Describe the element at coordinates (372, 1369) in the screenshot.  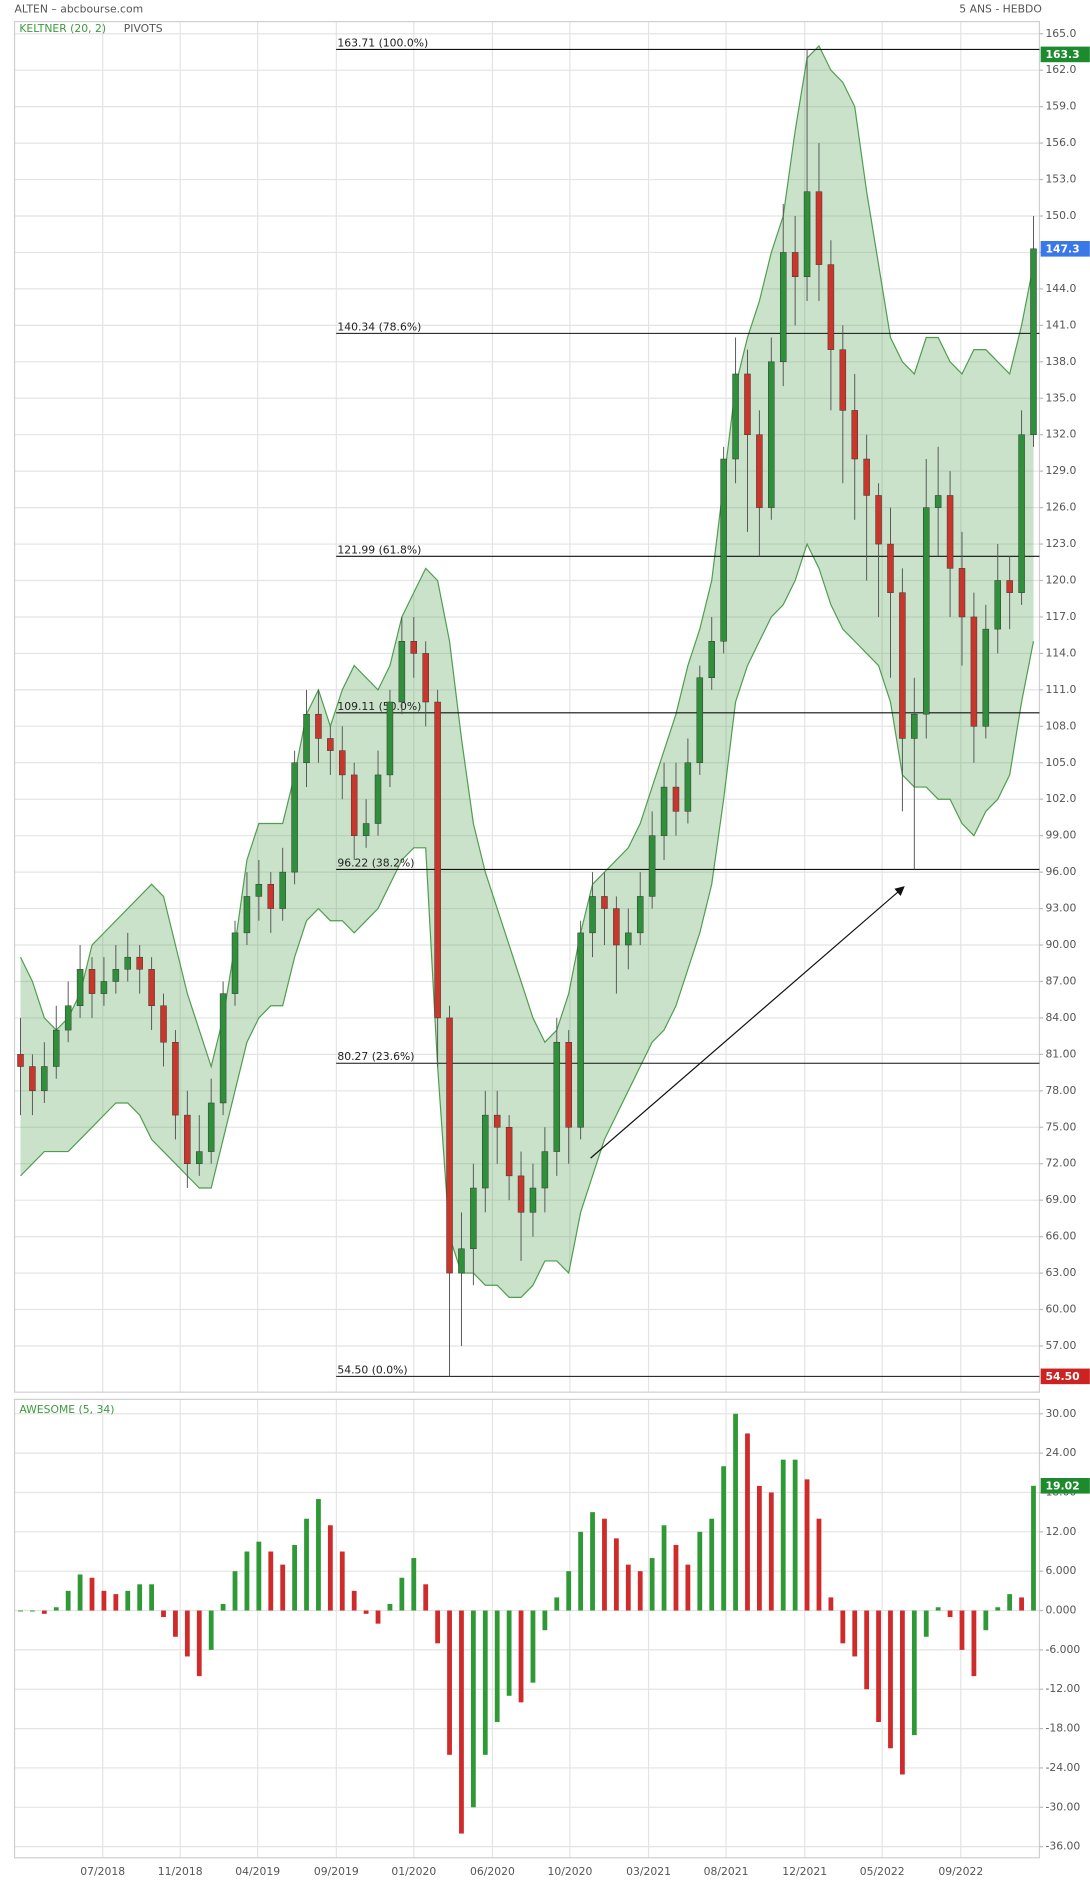
I see `fib-label: 54.50 (0.0%)` at that location.